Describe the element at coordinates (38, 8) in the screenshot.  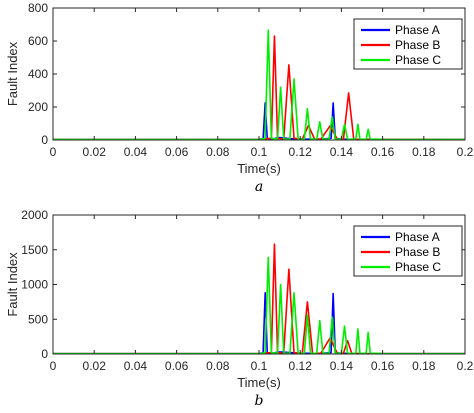
I see `y-tick-label: 800` at that location.